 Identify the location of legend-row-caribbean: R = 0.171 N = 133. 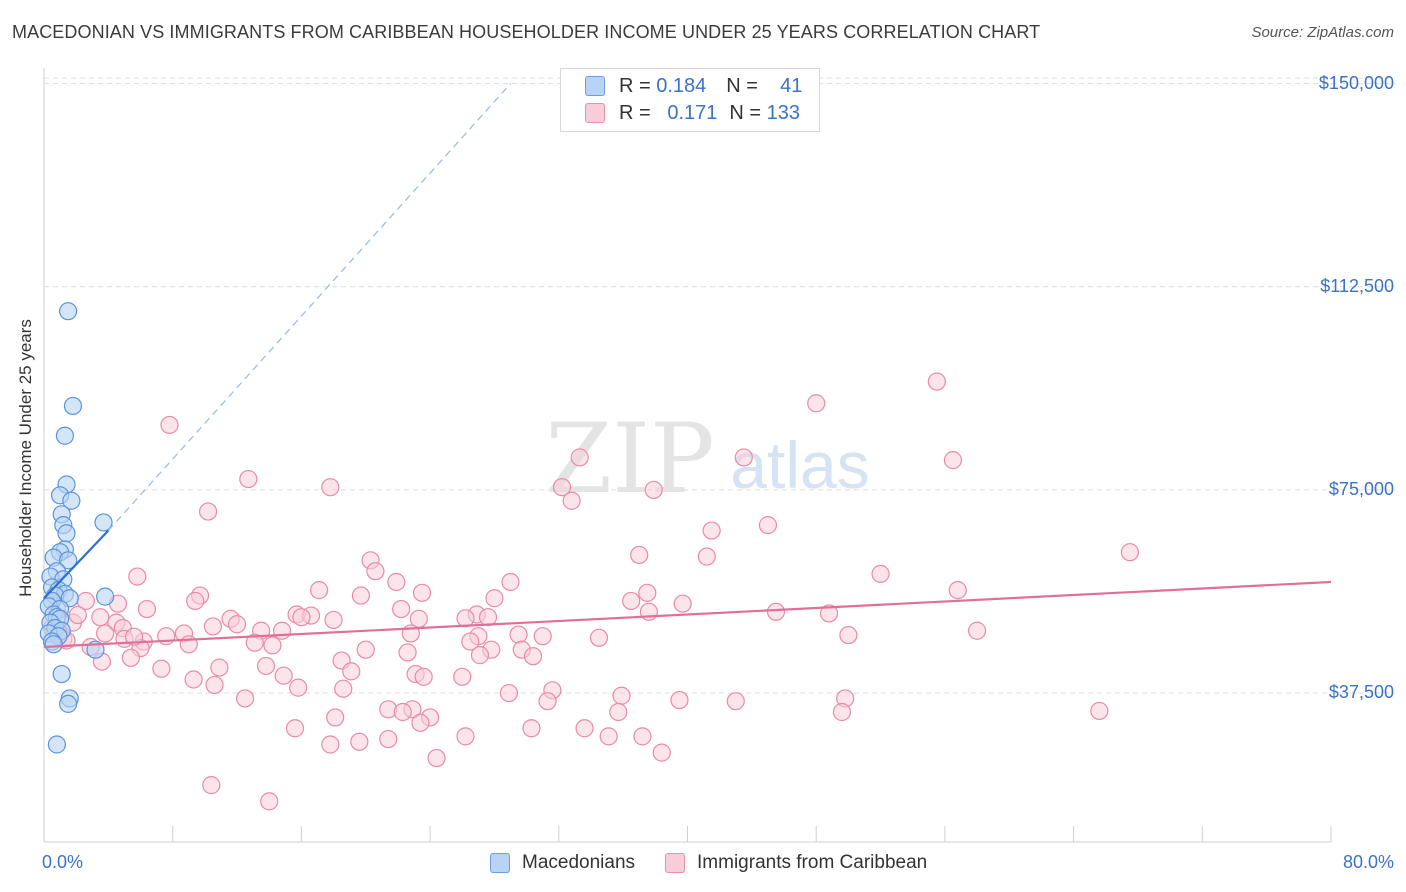
(692, 113).